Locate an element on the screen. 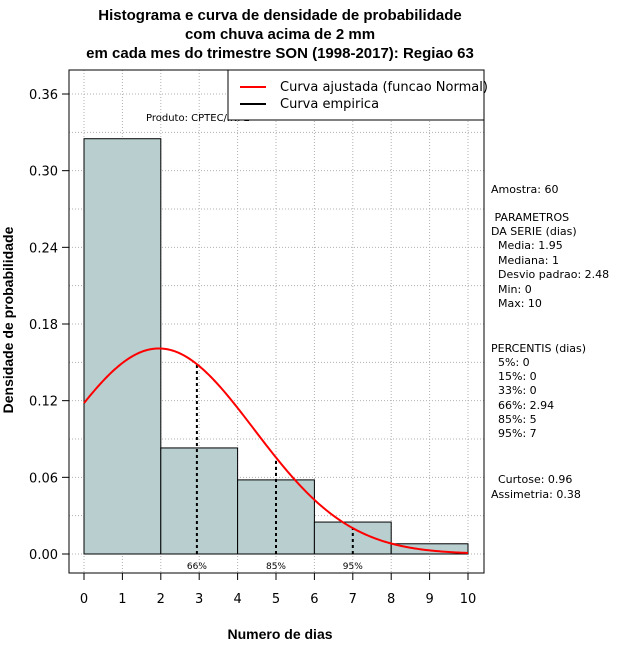 The image size is (640, 660). chart-title-line-2: com chuva acima de 2 mm is located at coordinates (280, 34).